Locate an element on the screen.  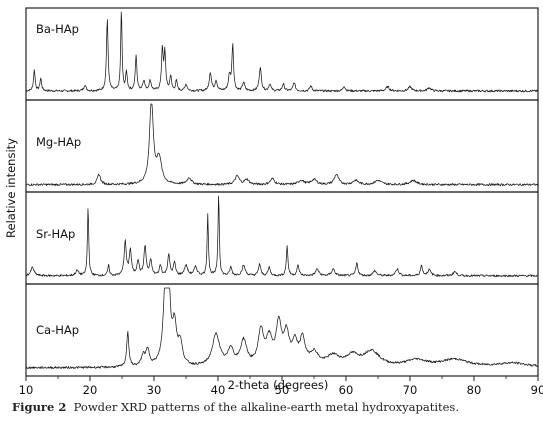
x-tick-label-50: 50 is located at coordinates (282, 390).